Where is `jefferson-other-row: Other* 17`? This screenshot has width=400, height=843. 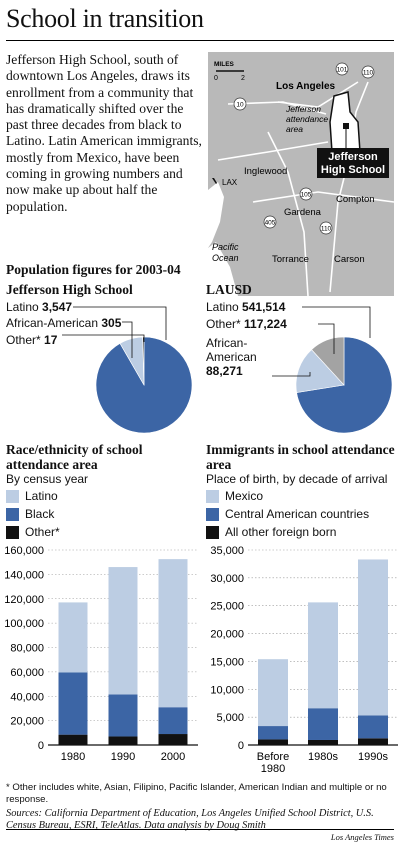 jefferson-other-row: Other* 17 is located at coordinates (31, 340).